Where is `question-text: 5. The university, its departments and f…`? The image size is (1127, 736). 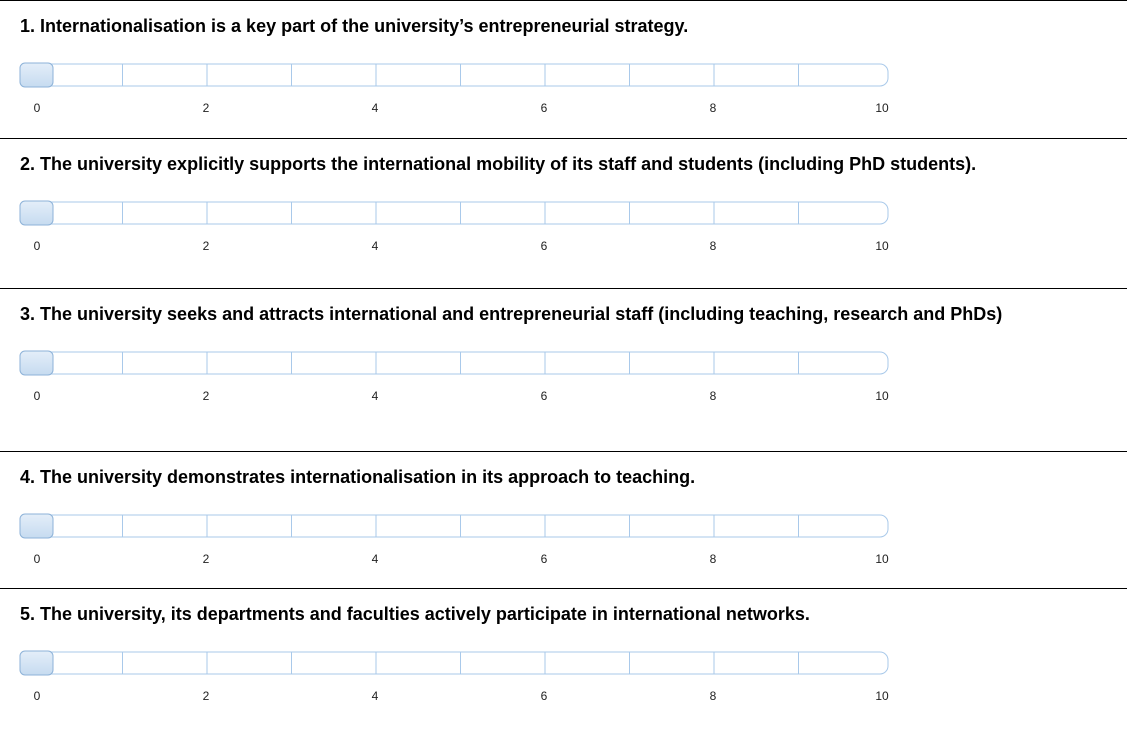 question-text: 5. The university, its departments and f… is located at coordinates (415, 614).